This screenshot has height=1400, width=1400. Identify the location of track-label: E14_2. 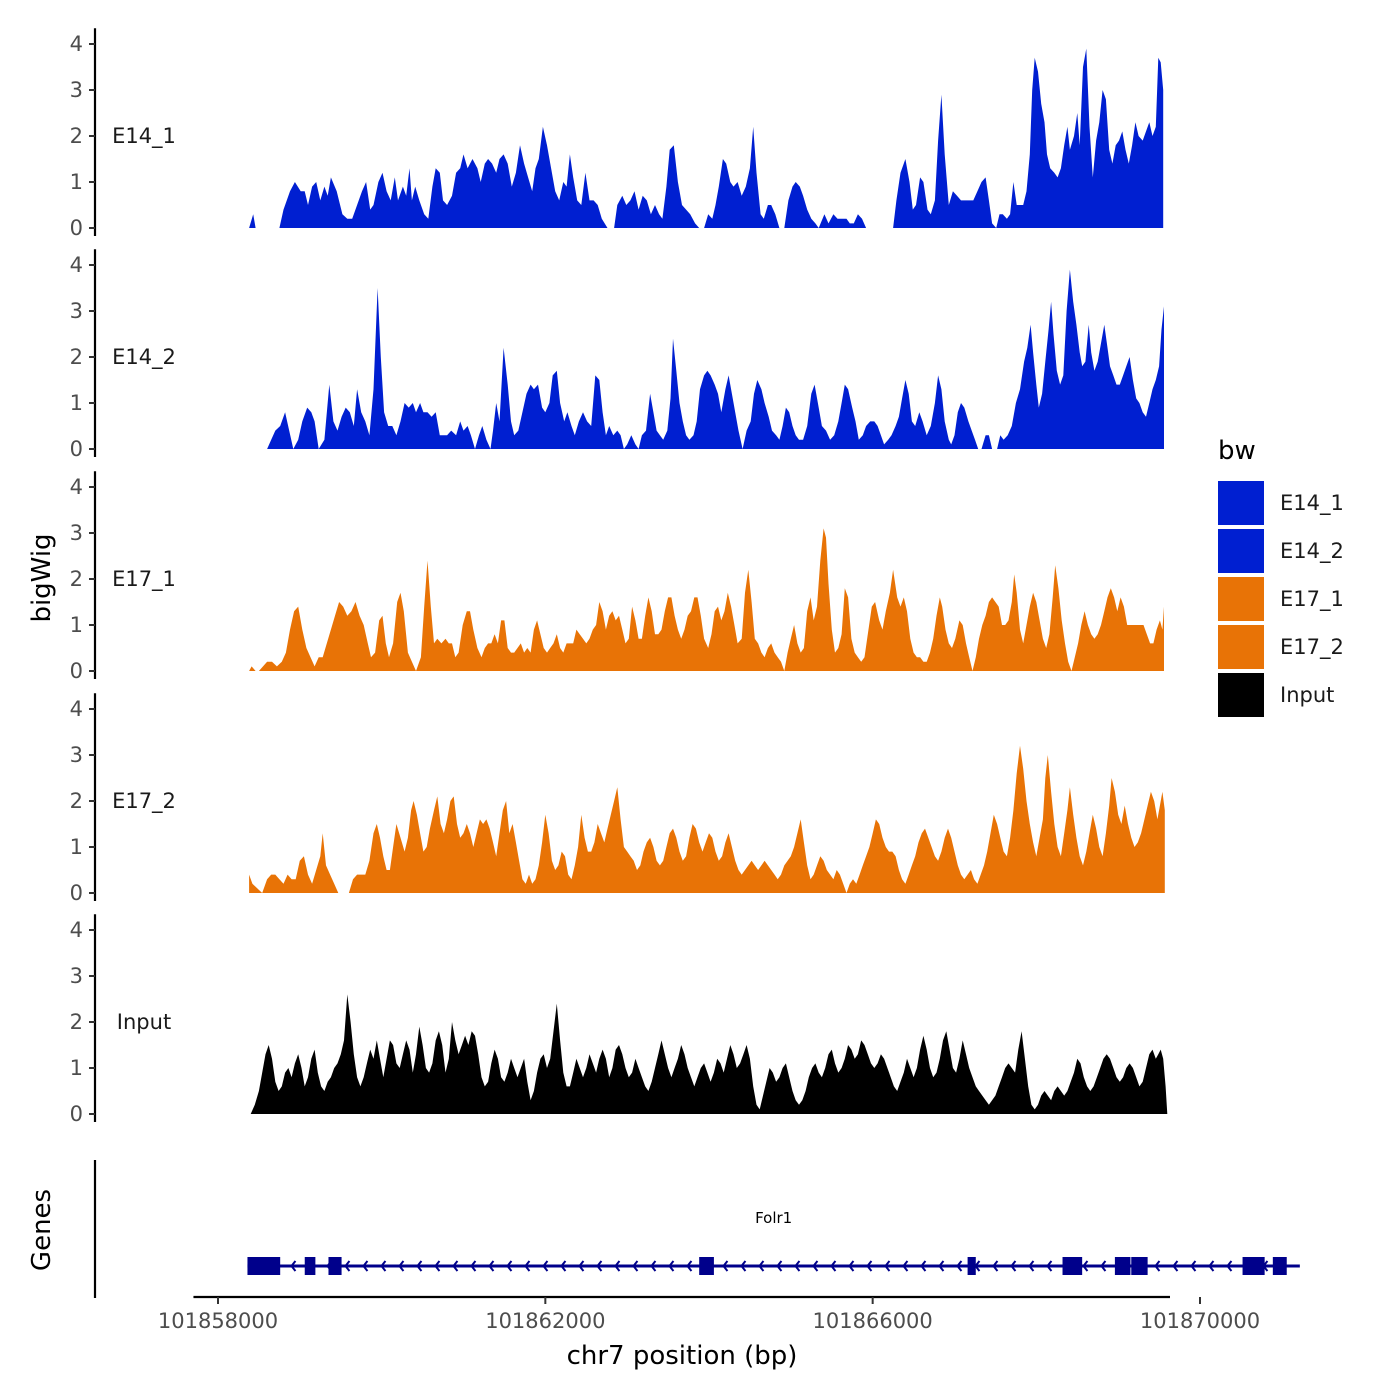
(144, 357).